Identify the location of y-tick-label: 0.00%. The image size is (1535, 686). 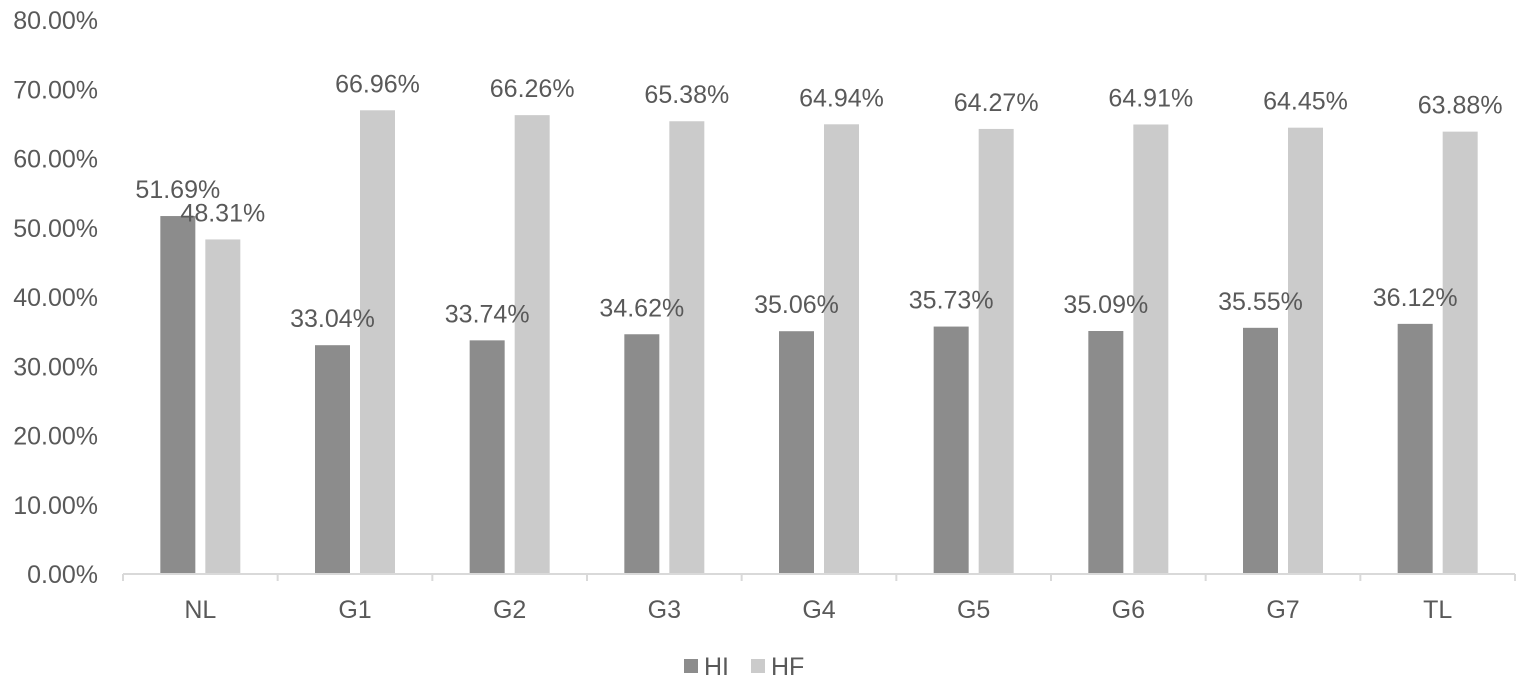
(62, 575).